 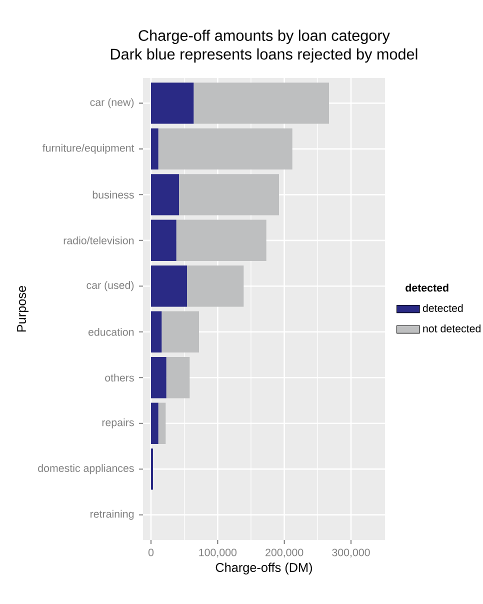 I want to click on y-tick-label: education, so click(x=111, y=332).